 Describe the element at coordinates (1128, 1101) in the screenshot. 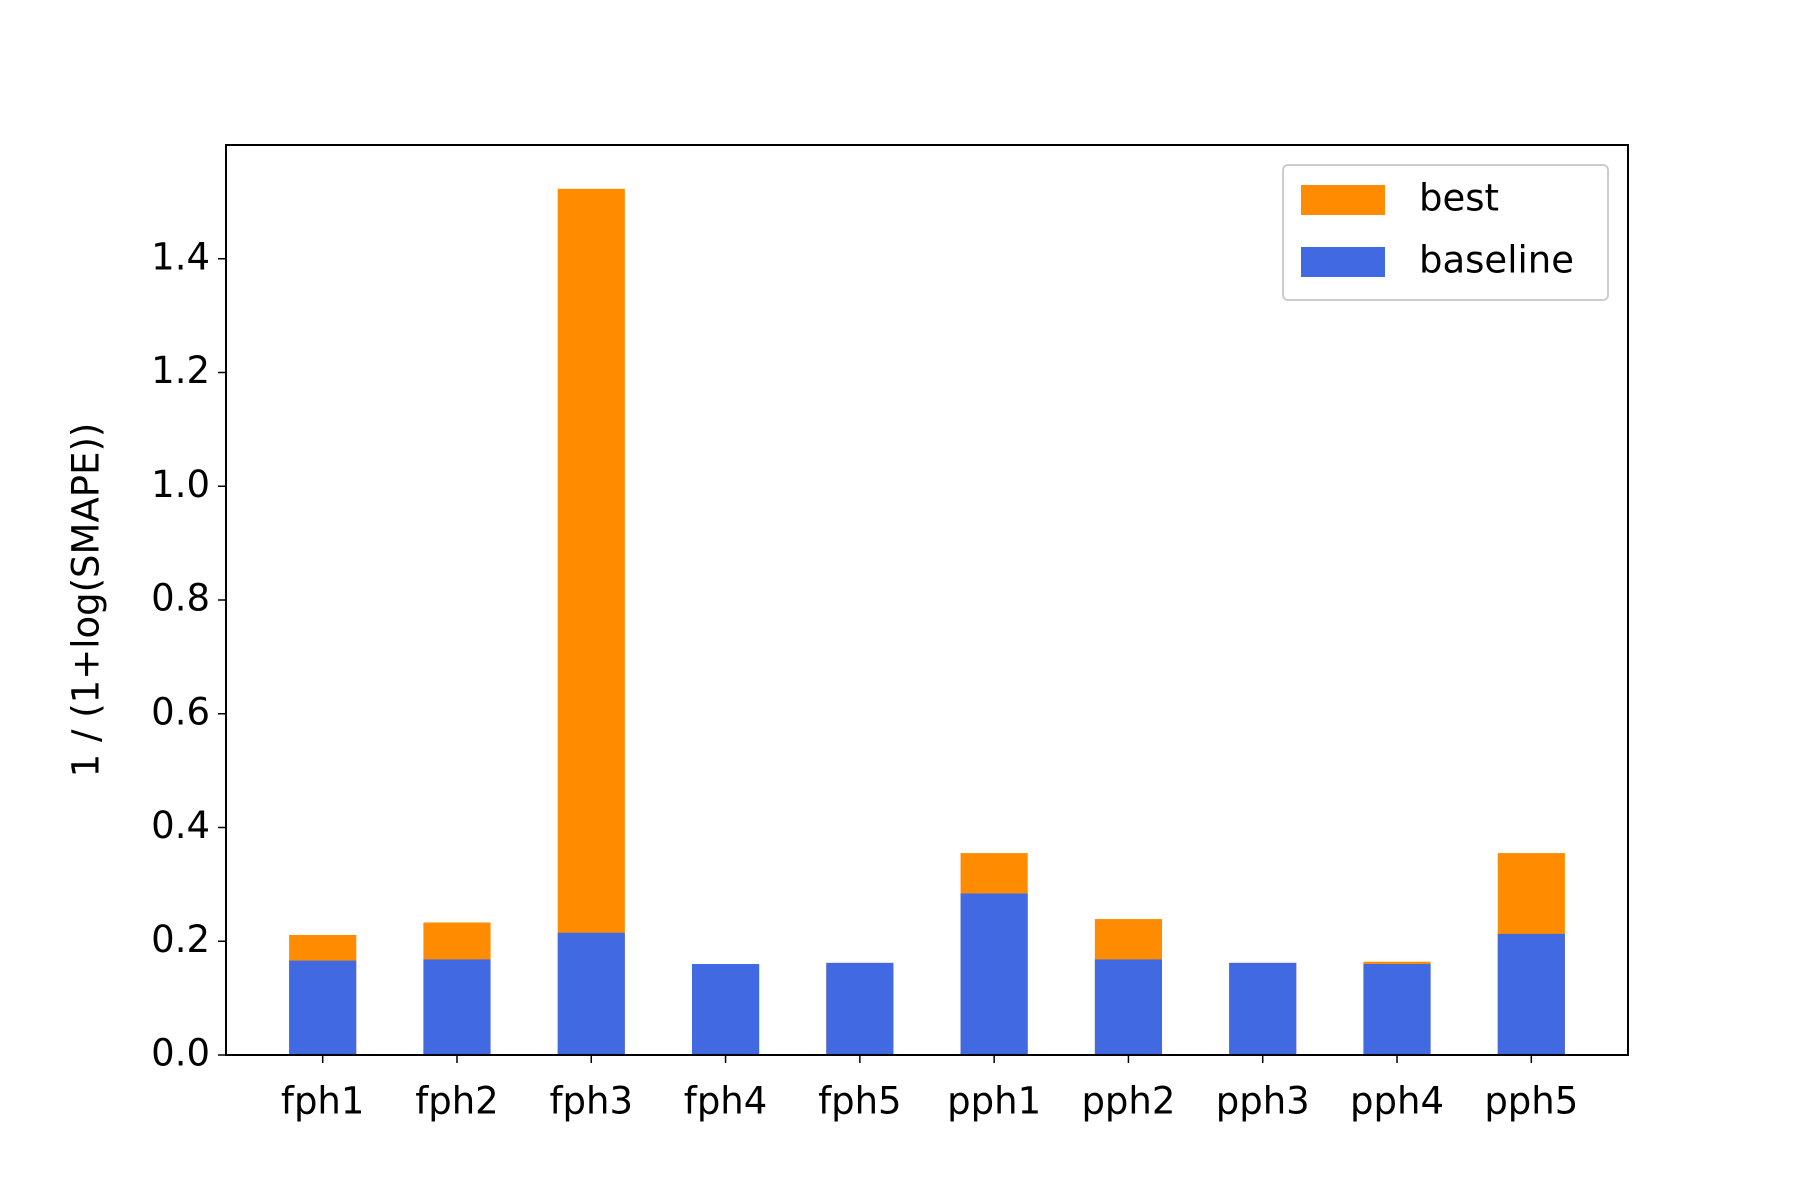

I see `x-tick-label: pph2` at that location.